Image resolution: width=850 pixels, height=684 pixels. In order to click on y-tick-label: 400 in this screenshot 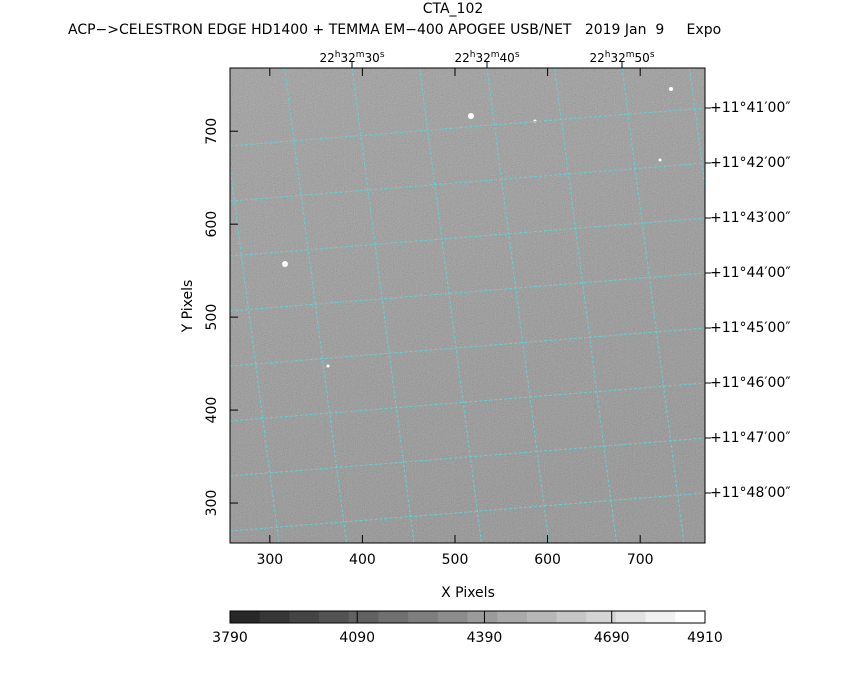, I will do `click(212, 410)`.